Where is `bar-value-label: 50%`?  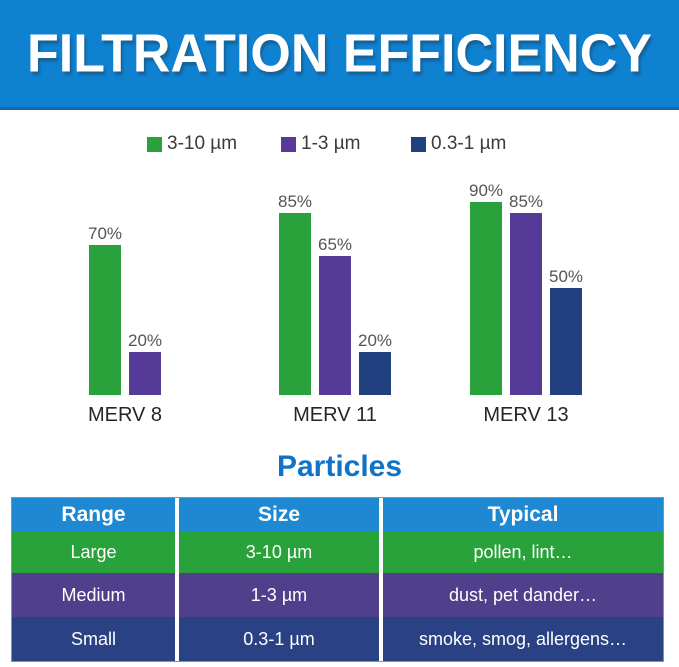
bar-value-label: 50% is located at coordinates (566, 276).